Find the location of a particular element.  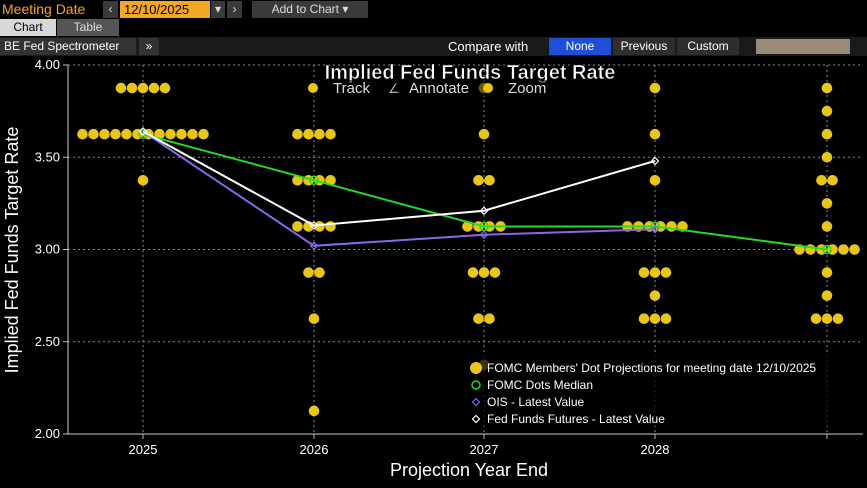

custom-date-field is located at coordinates (803, 46).